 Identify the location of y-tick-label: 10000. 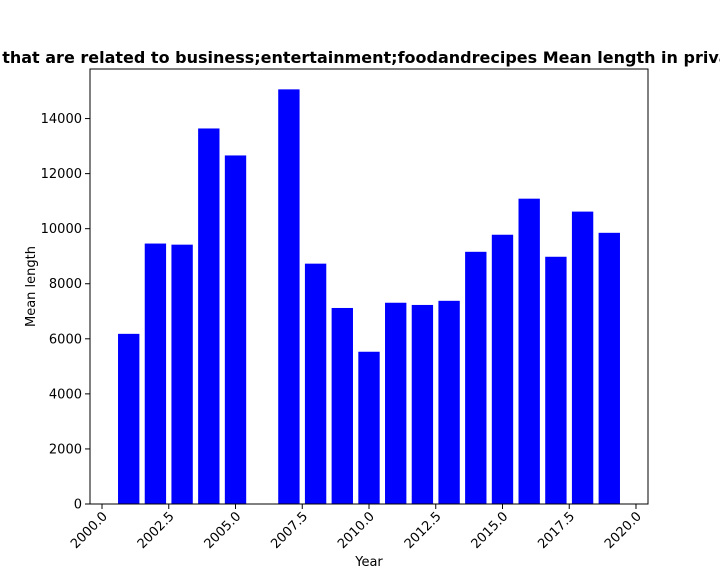
(61, 229).